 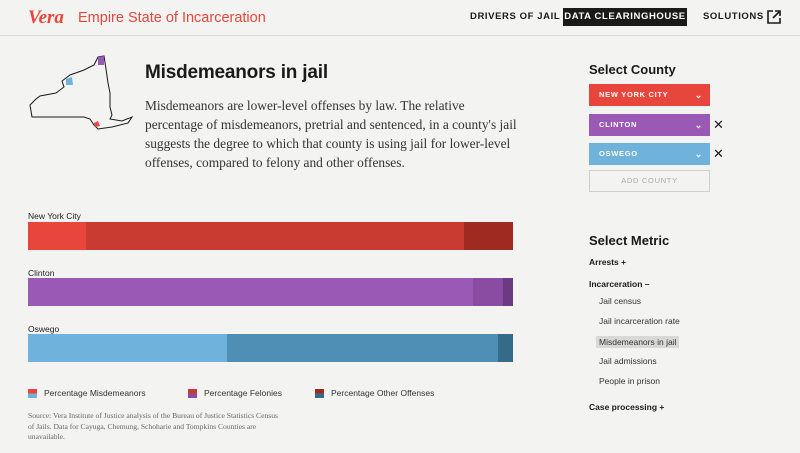 I want to click on new-york-state-map, so click(x=81, y=92).